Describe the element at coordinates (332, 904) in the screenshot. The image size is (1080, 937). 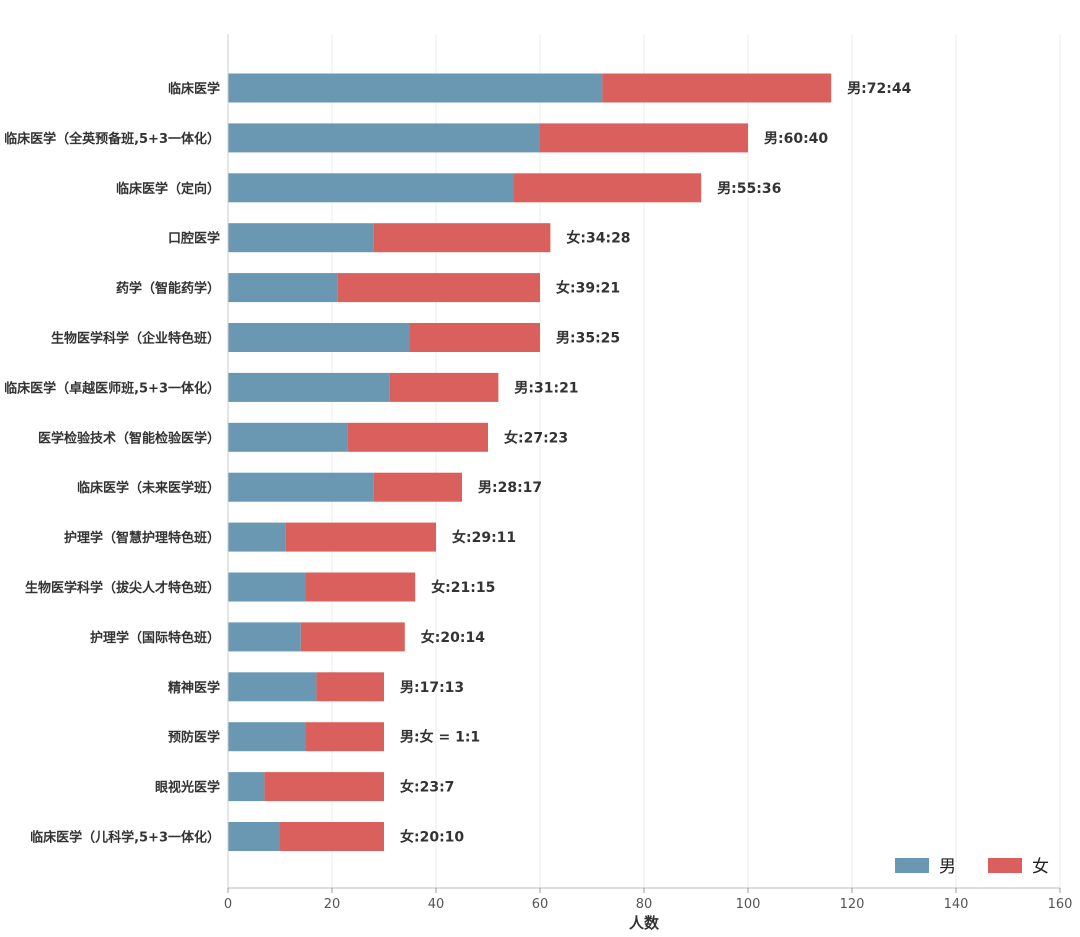
I see `x-tick-label-20: 20` at that location.